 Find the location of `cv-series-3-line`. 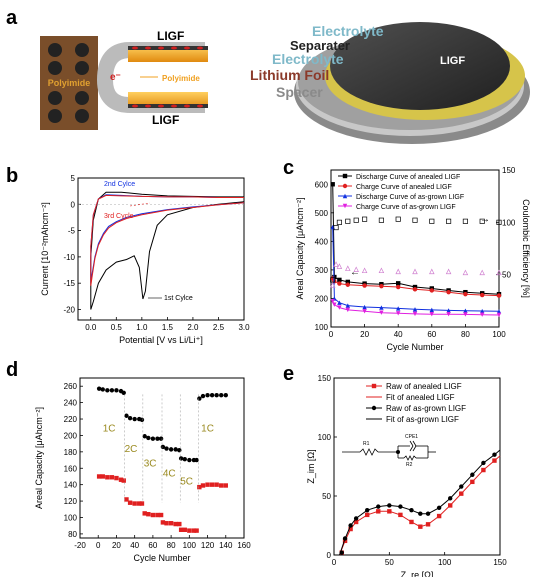

cv-series-3-line is located at coordinates (167, 240).